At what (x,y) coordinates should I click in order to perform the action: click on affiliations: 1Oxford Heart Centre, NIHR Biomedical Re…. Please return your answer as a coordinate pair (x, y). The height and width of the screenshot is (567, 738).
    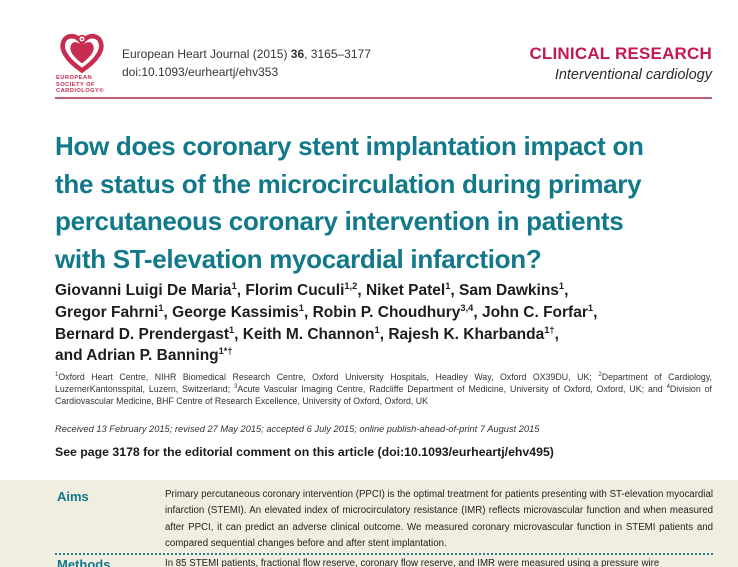
    Looking at the image, I should click on (384, 389).